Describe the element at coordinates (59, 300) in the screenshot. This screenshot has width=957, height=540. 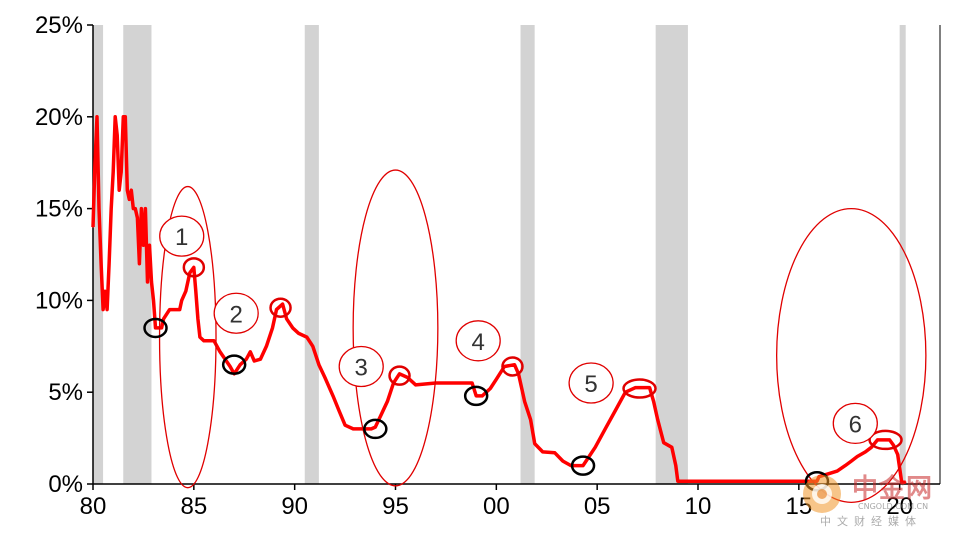
I see `y-tick-label: 10%` at that location.